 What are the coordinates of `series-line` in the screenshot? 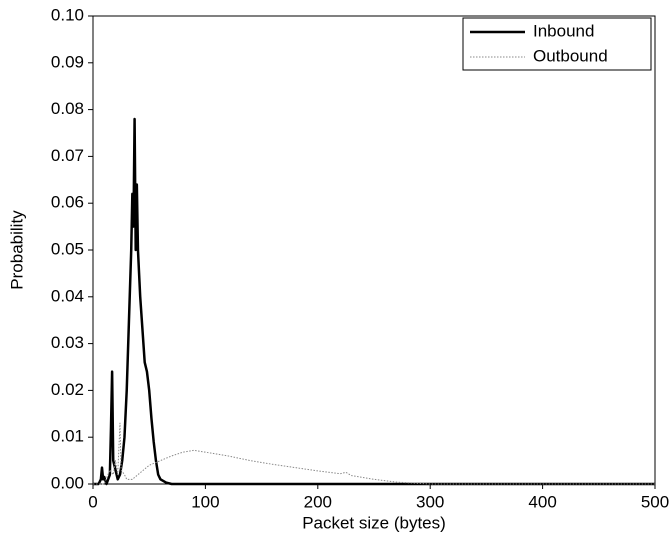 It's located at (374, 453).